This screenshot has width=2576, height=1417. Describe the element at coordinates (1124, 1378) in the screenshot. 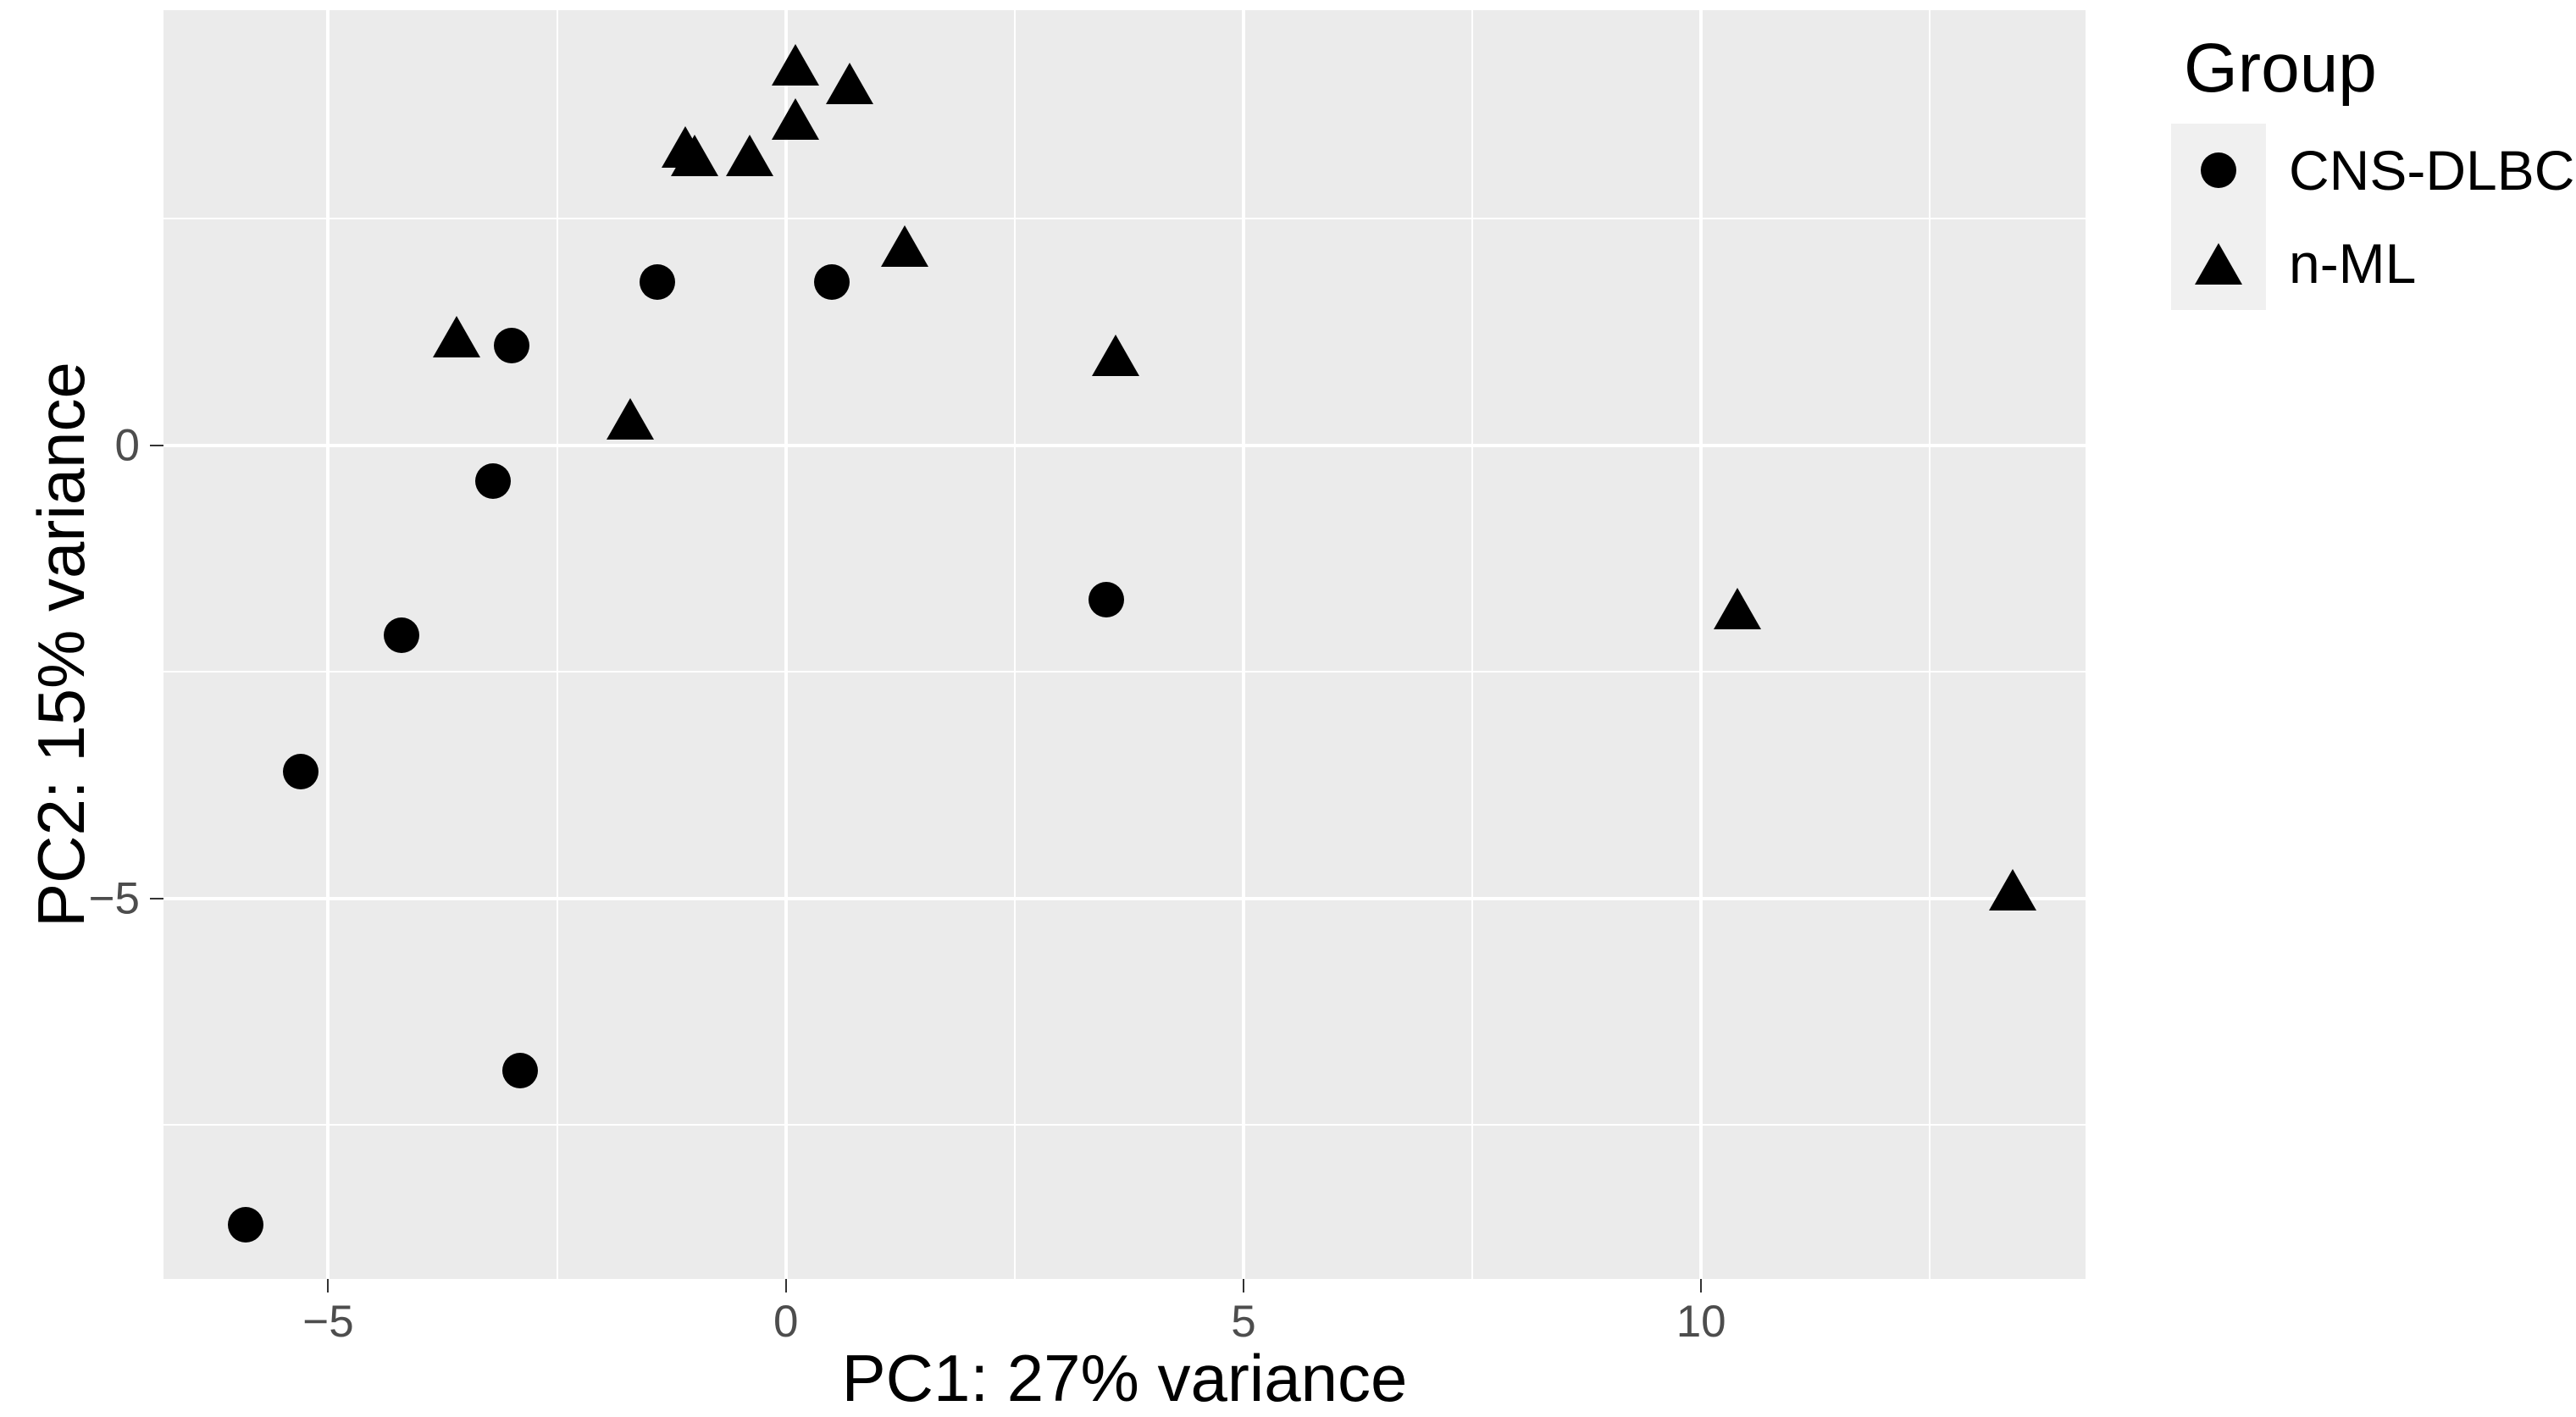

I see `x-axis-title: PC1: 27% variance` at that location.